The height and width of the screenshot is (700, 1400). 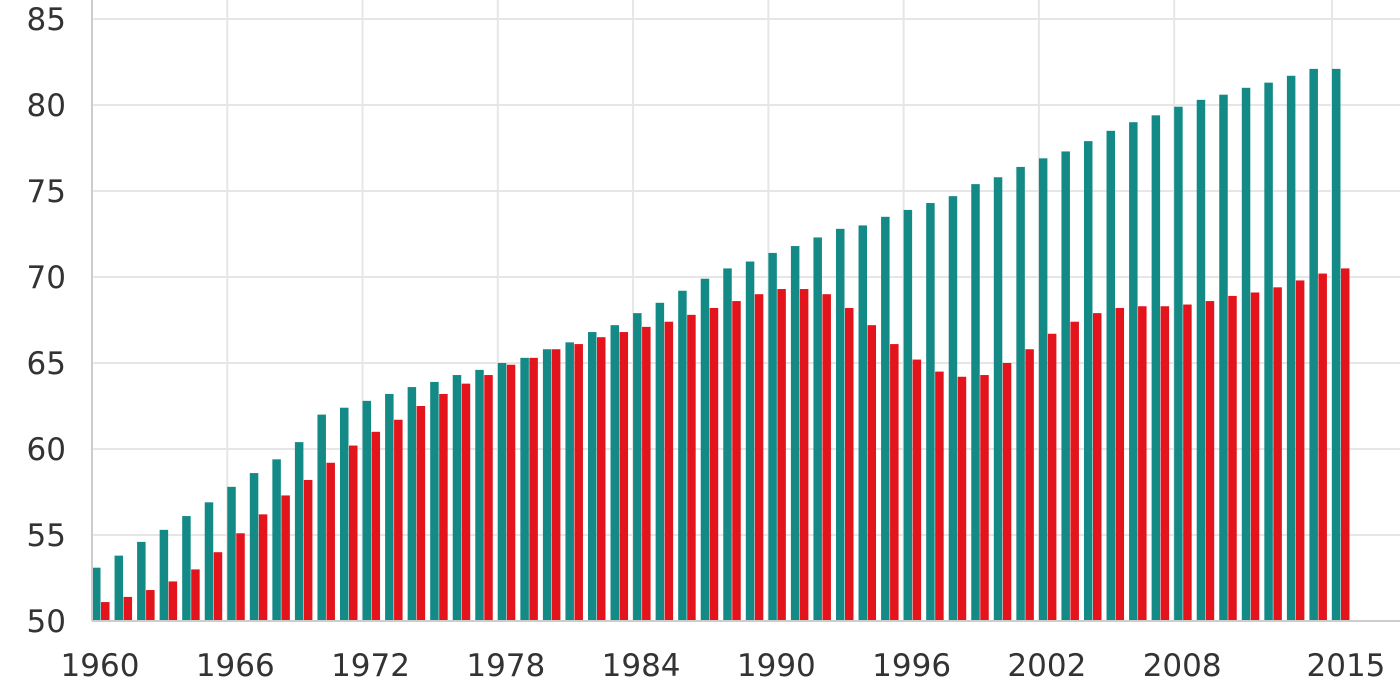 I want to click on y-tick-label: 80, so click(x=46, y=106).